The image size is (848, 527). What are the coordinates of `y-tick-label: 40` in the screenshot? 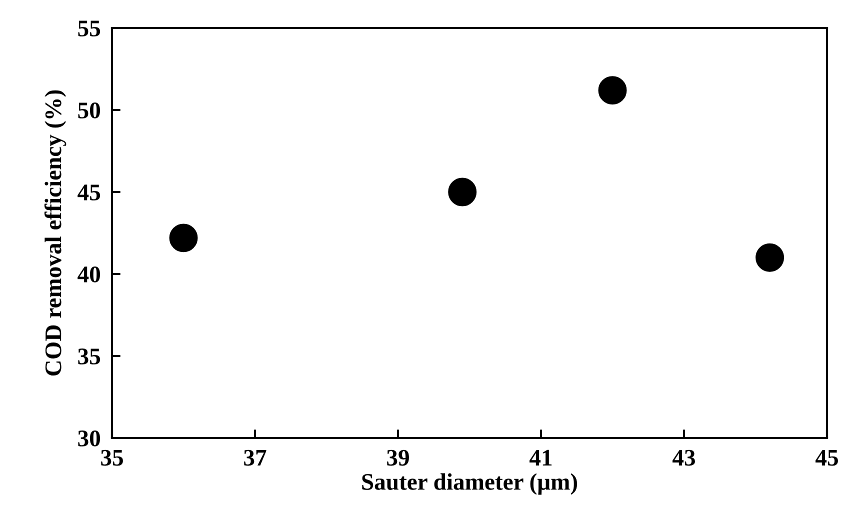 It's located at (89, 274).